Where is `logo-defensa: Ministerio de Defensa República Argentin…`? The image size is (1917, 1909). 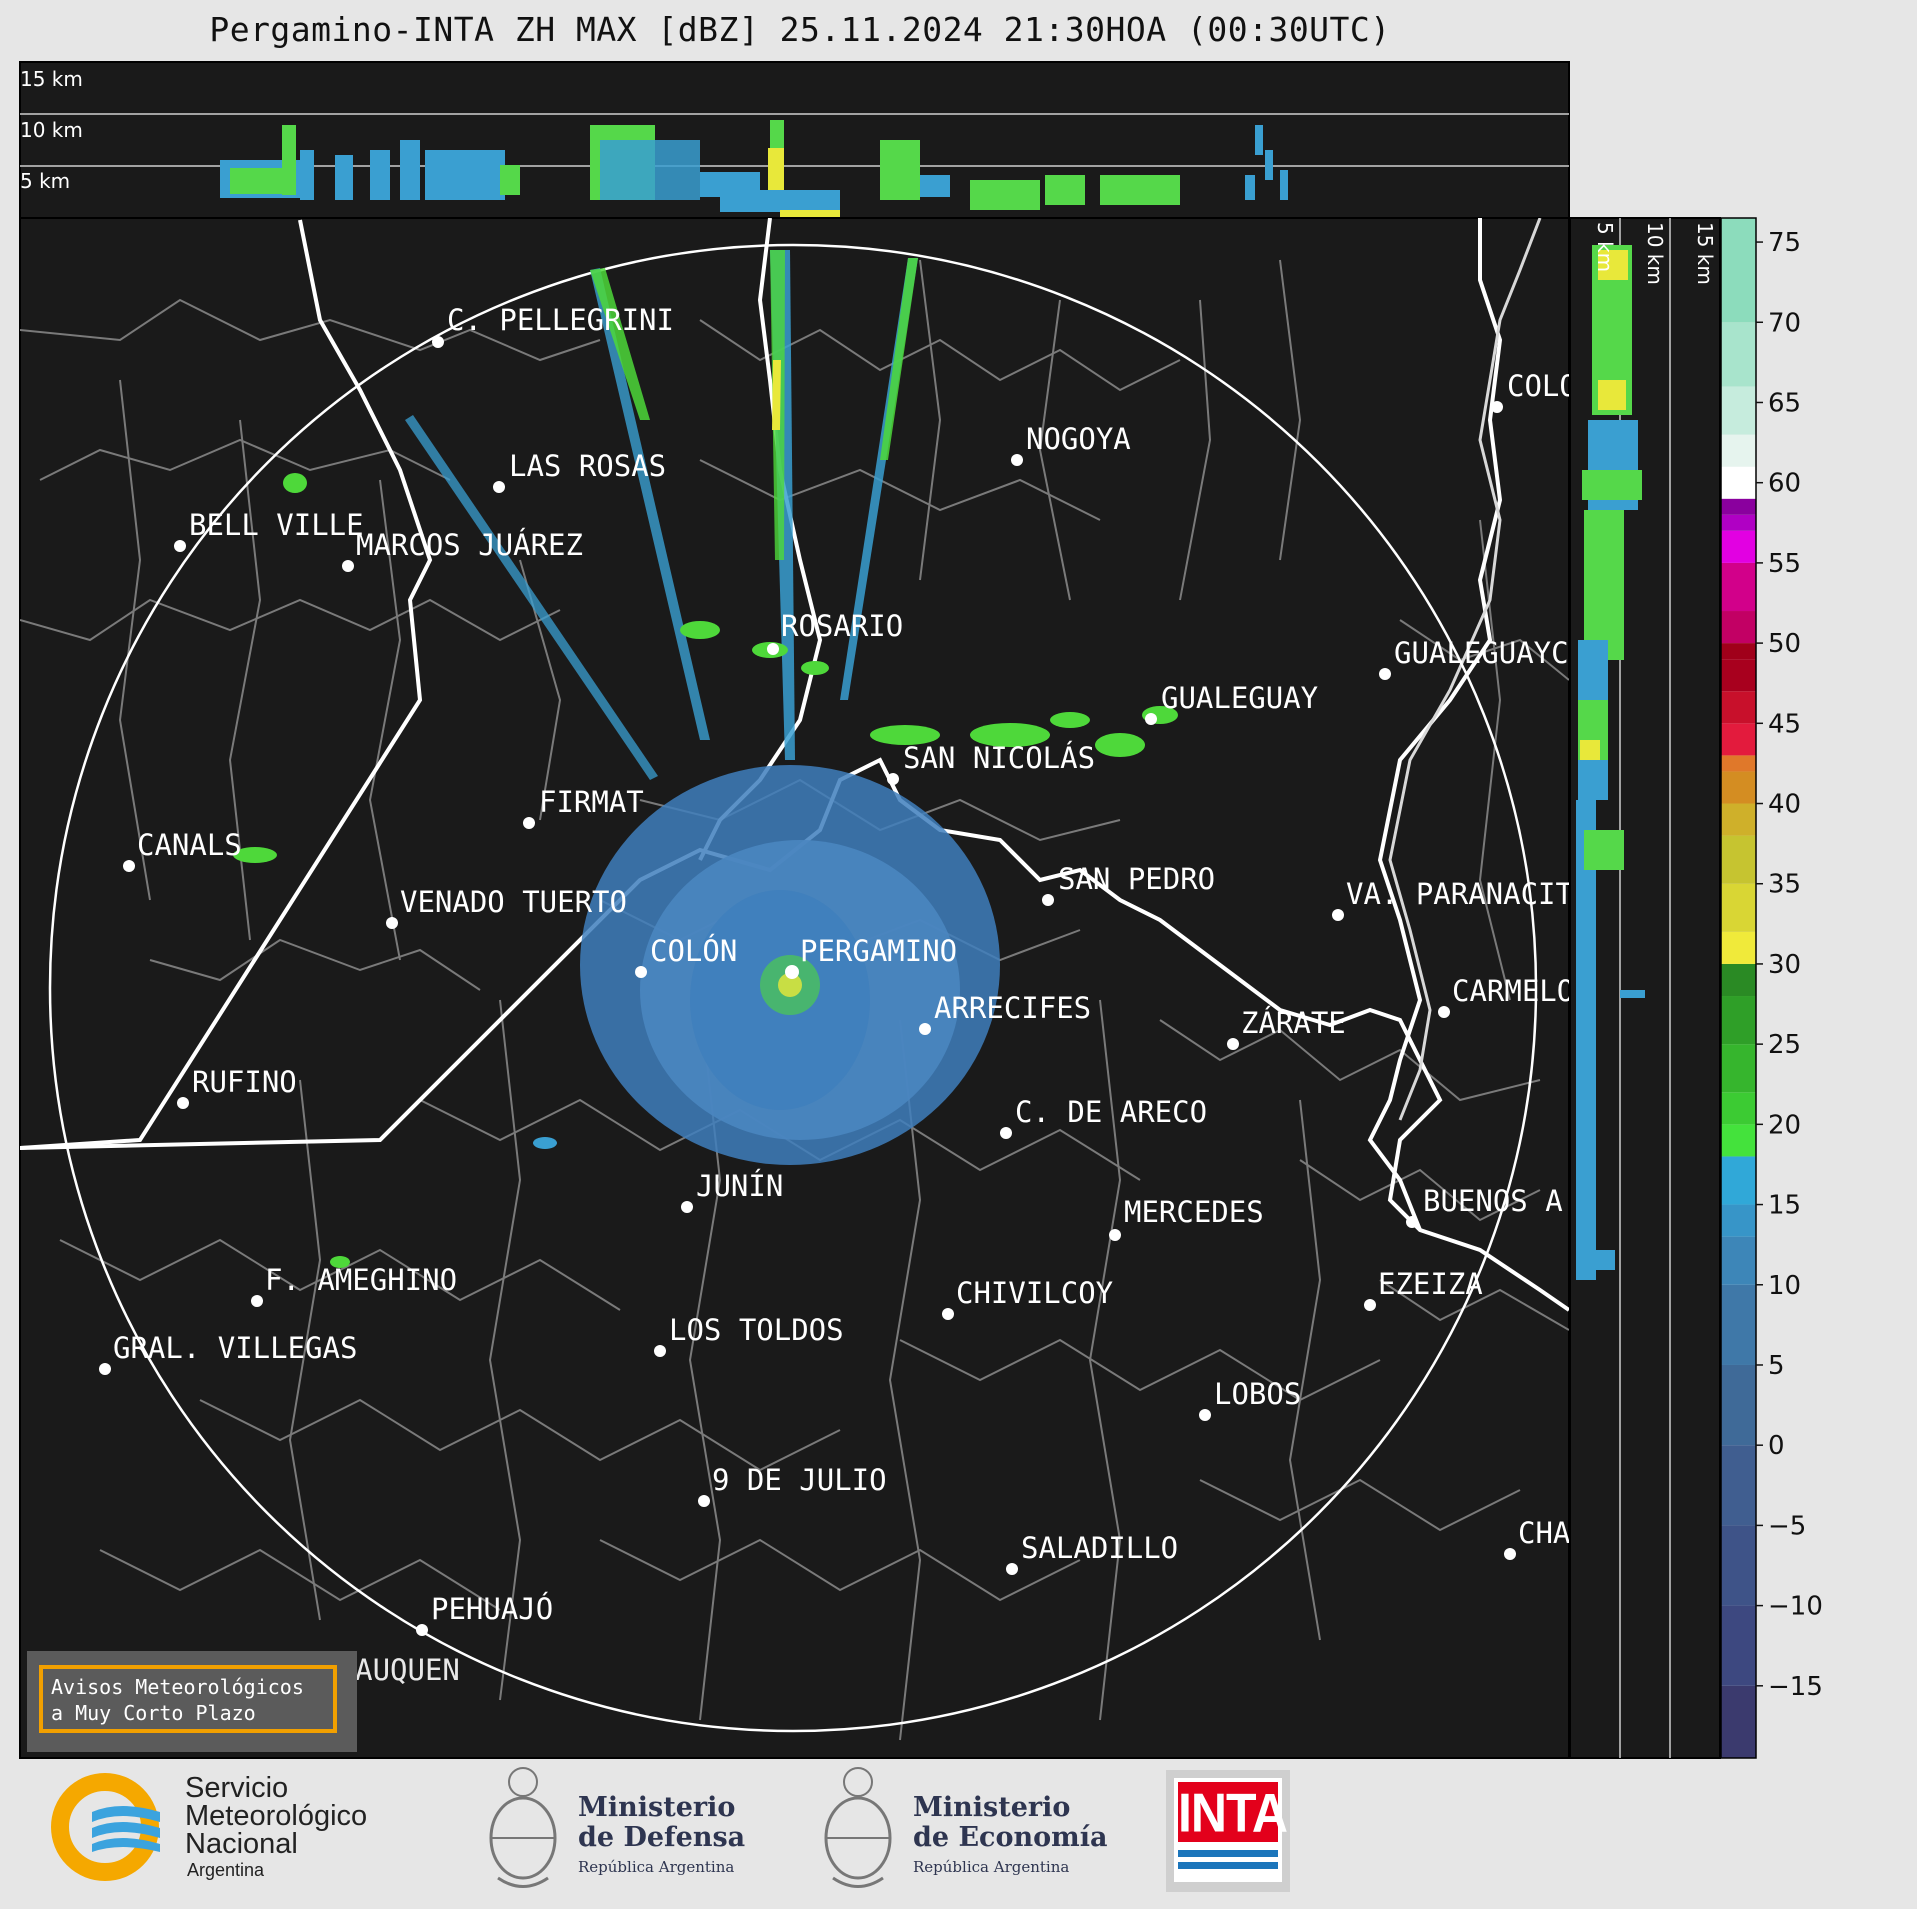
logo-defensa: Ministerio de Defensa República Argentin… is located at coordinates (623, 1830).